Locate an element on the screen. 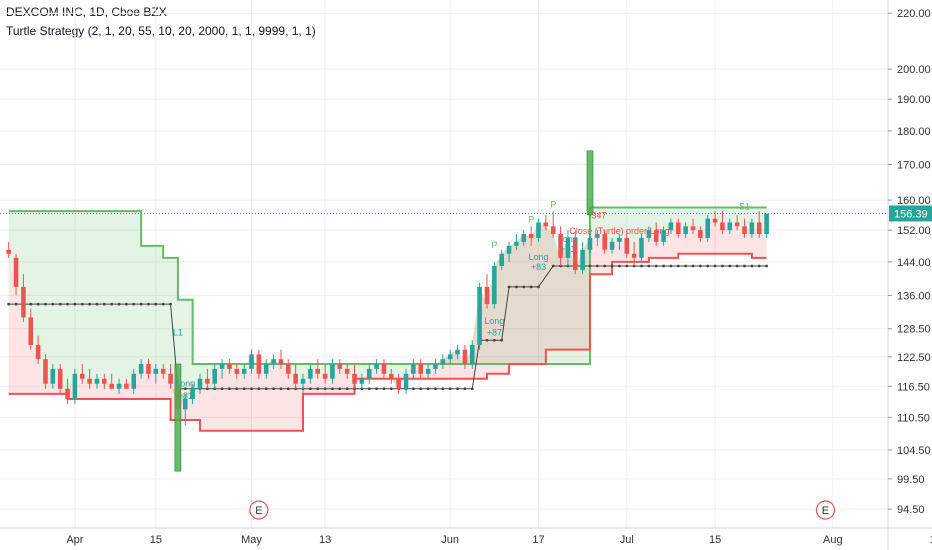 Image resolution: width=932 pixels, height=550 pixels. time-tick-label: Apr is located at coordinates (74, 540).